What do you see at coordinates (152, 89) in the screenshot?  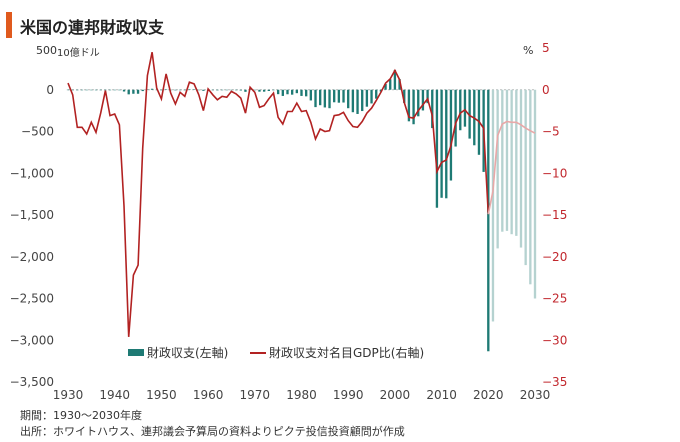 I see `bar-1948` at bounding box center [152, 89].